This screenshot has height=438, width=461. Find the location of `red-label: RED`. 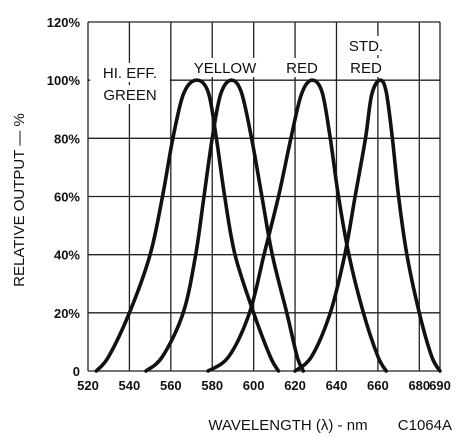

red-label: RED is located at coordinates (302, 68).